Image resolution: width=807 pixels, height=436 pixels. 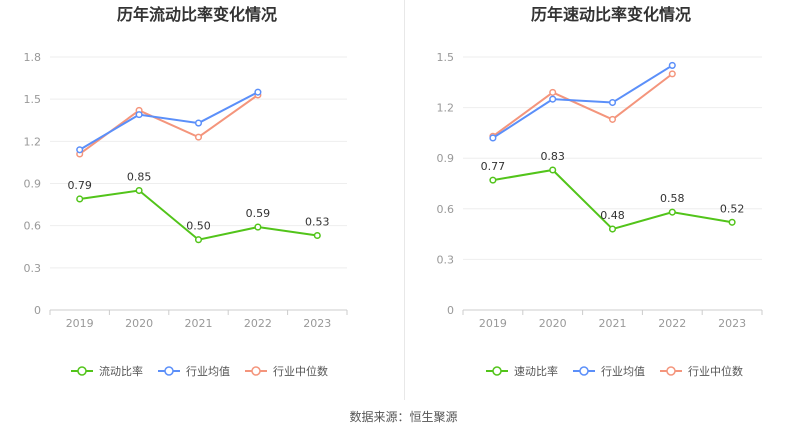 What do you see at coordinates (198, 226) in the screenshot?
I see `data-label: 0.50` at bounding box center [198, 226].